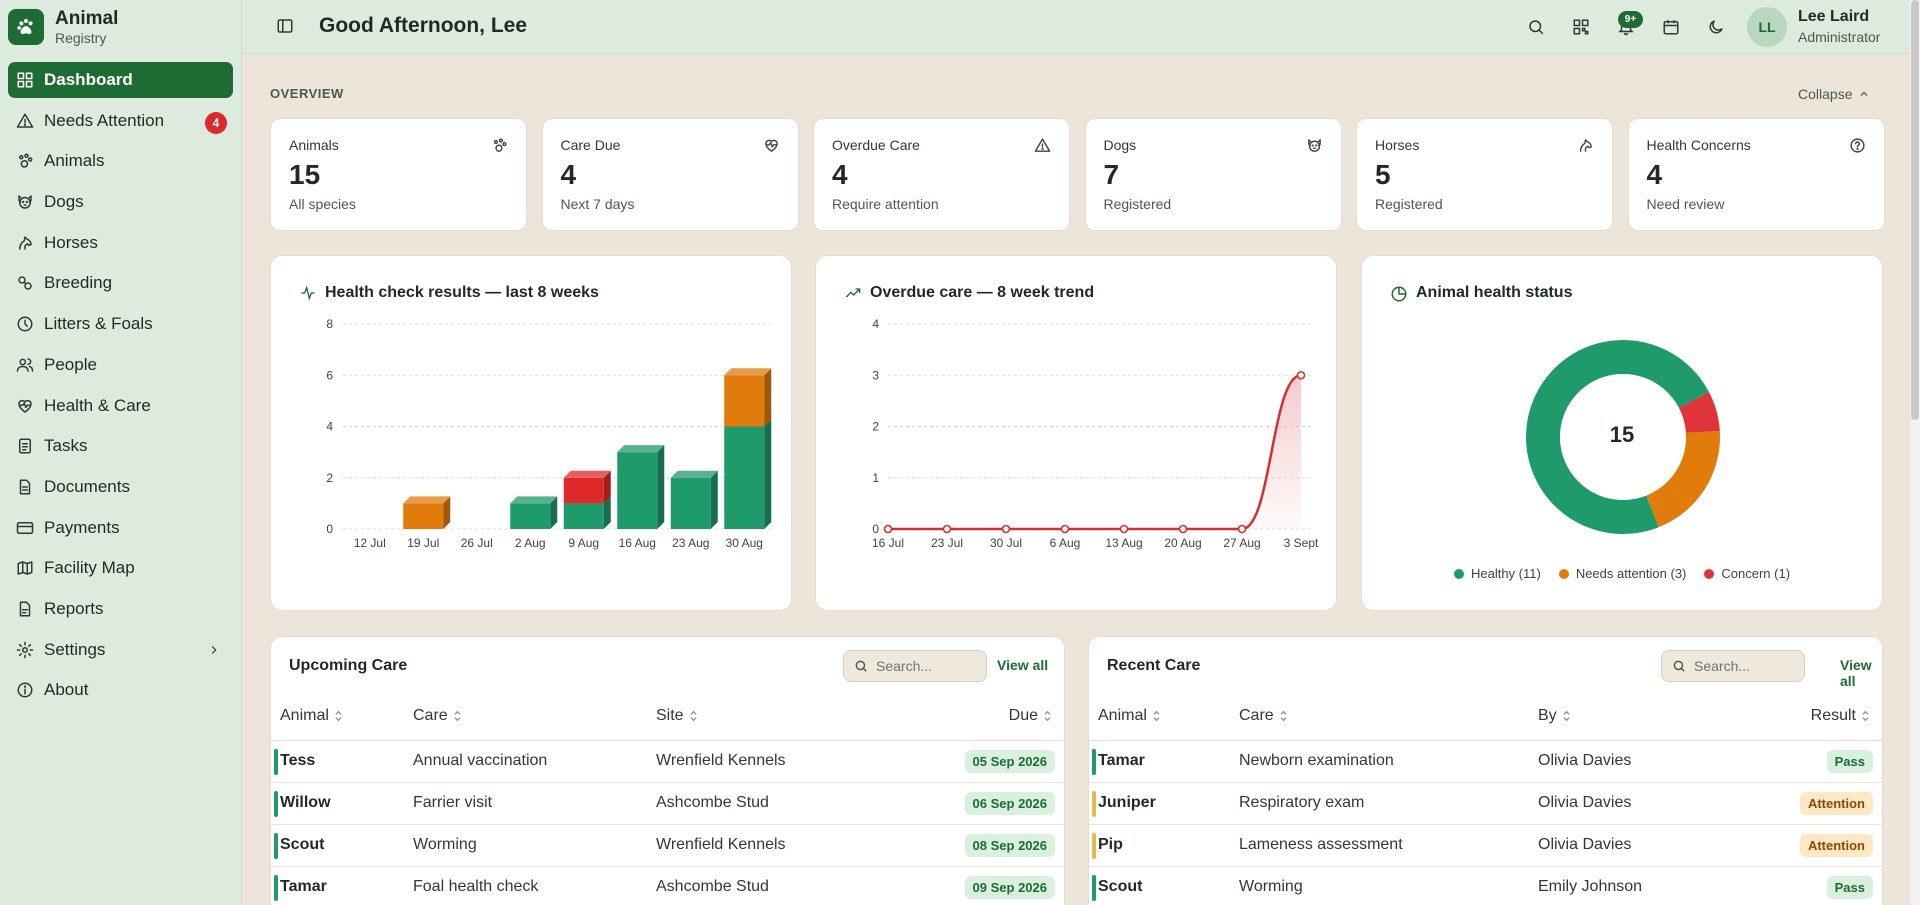  What do you see at coordinates (926, 666) in the screenshot?
I see `upcoming-search-input` at bounding box center [926, 666].